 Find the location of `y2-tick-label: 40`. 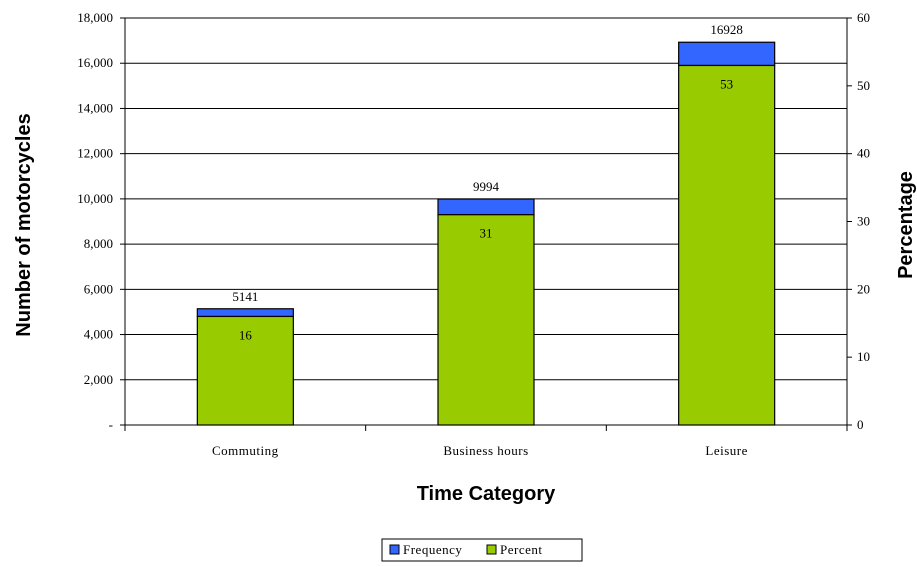

y2-tick-label: 40 is located at coordinates (863, 153).